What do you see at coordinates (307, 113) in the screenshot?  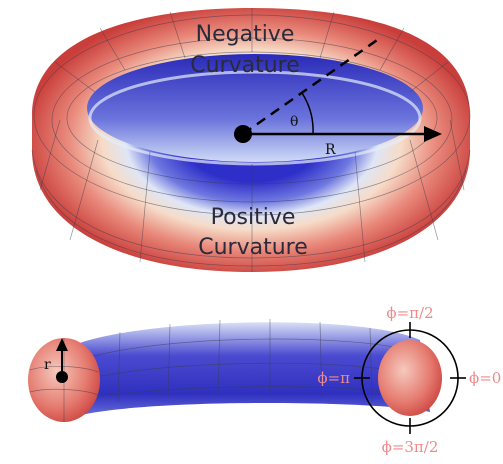 I see `theta-arc` at bounding box center [307, 113].